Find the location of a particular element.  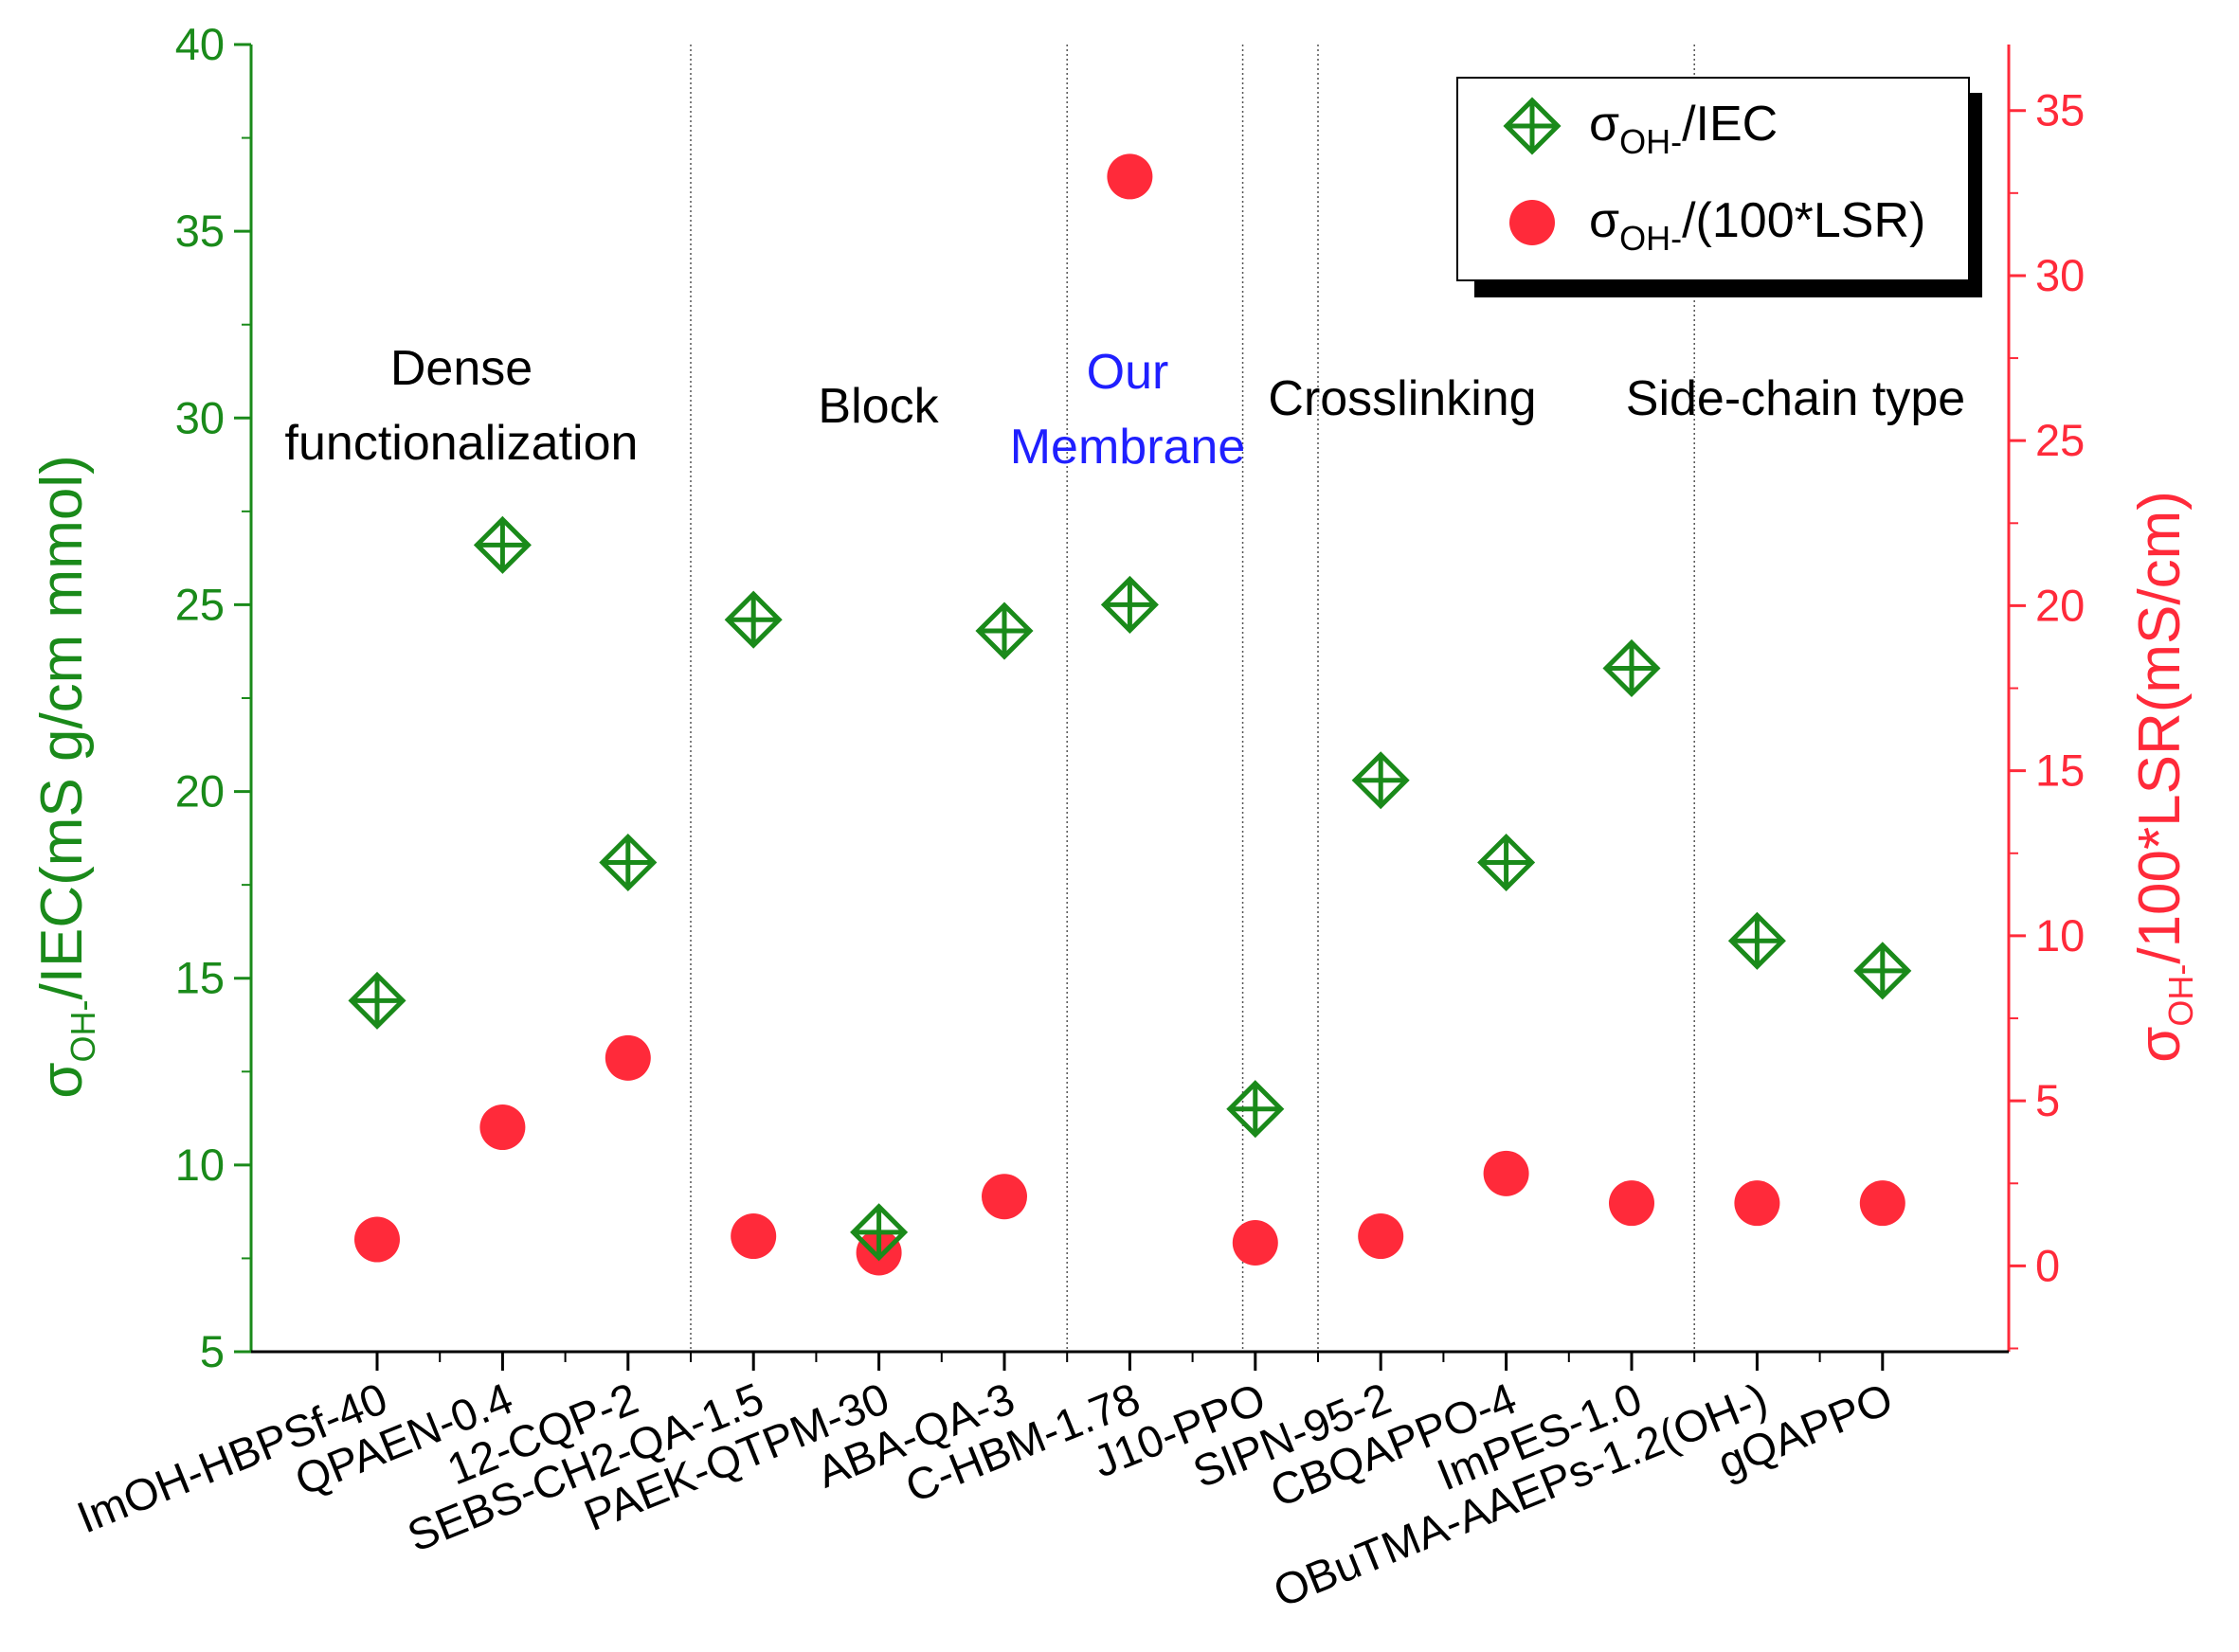

legend-entry-iec: σOH-/IEC is located at coordinates (1683, 129).